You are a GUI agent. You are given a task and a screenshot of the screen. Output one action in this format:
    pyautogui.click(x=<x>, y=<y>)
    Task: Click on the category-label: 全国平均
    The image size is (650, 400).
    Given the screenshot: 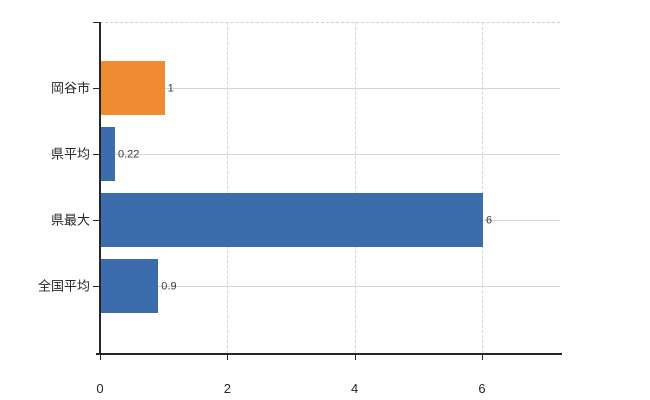 What is the action you would take?
    pyautogui.click(x=63, y=286)
    